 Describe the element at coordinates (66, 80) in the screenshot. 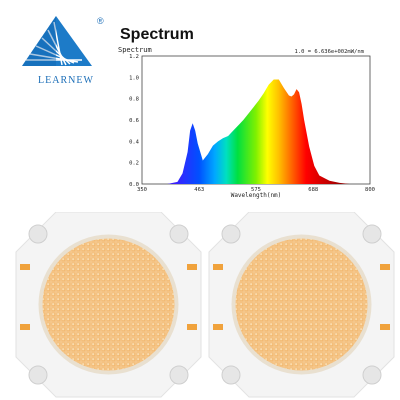

I see `brand-name: LEARNEW` at that location.